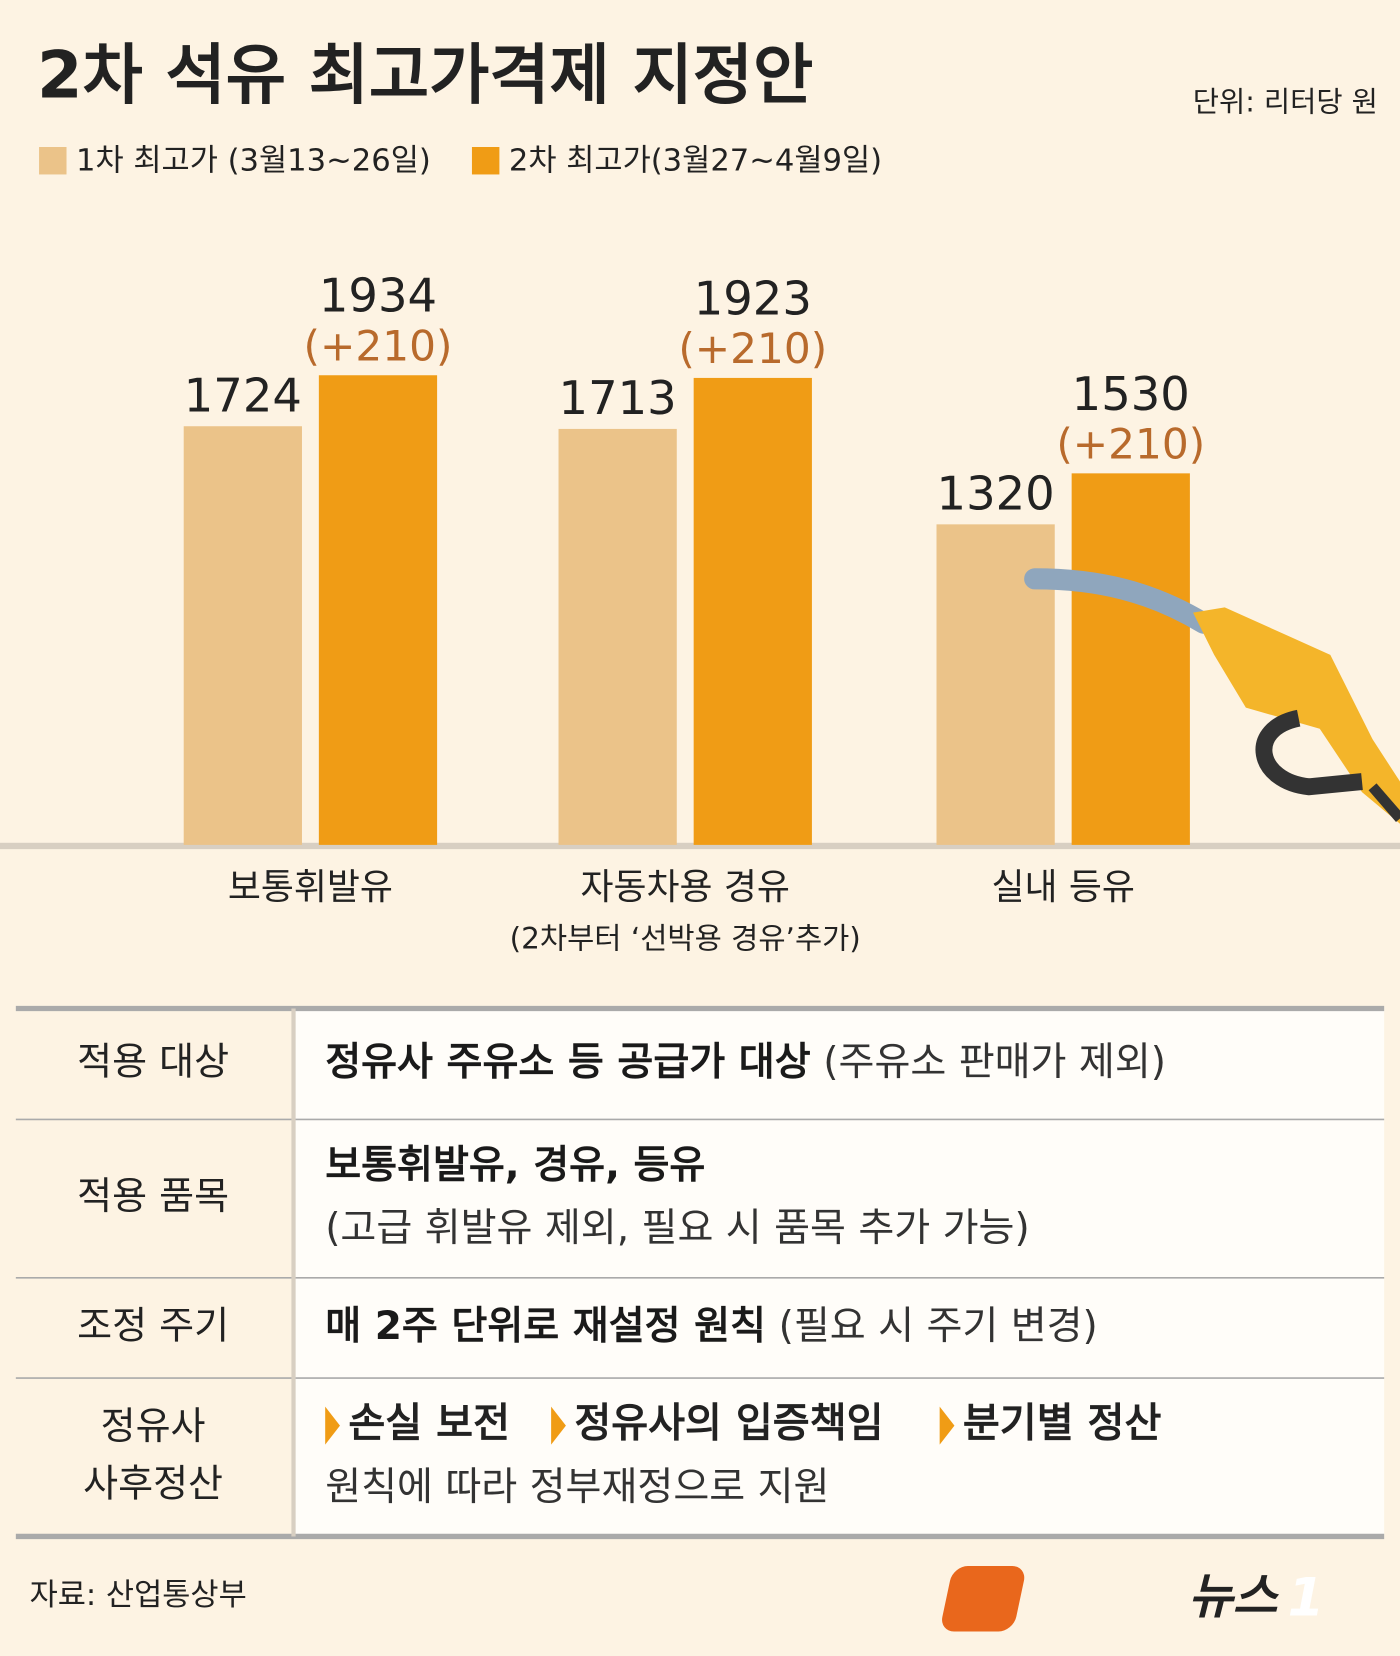 Image resolution: width=1400 pixels, height=1656 pixels. What do you see at coordinates (1285, 102) in the screenshot?
I see `unit-label: 단위: 리터당 원` at bounding box center [1285, 102].